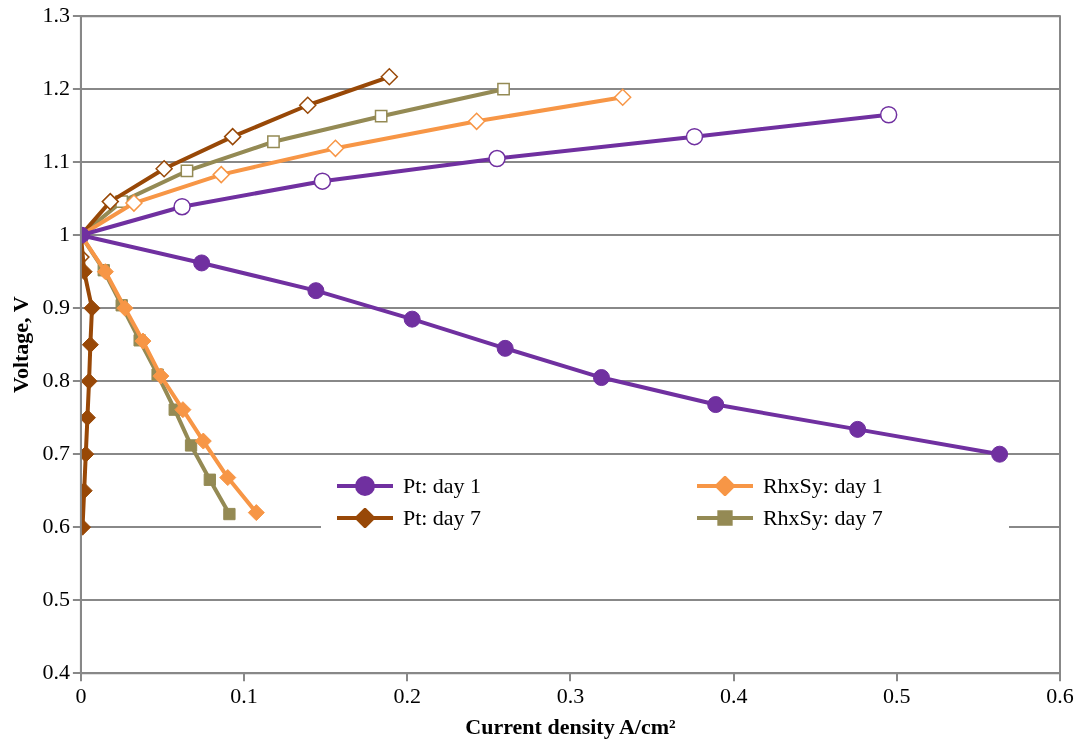 Image resolution: width=1085 pixels, height=744 pixels. What do you see at coordinates (733, 696) in the screenshot?
I see `x-tick-label: 0.4` at bounding box center [733, 696].